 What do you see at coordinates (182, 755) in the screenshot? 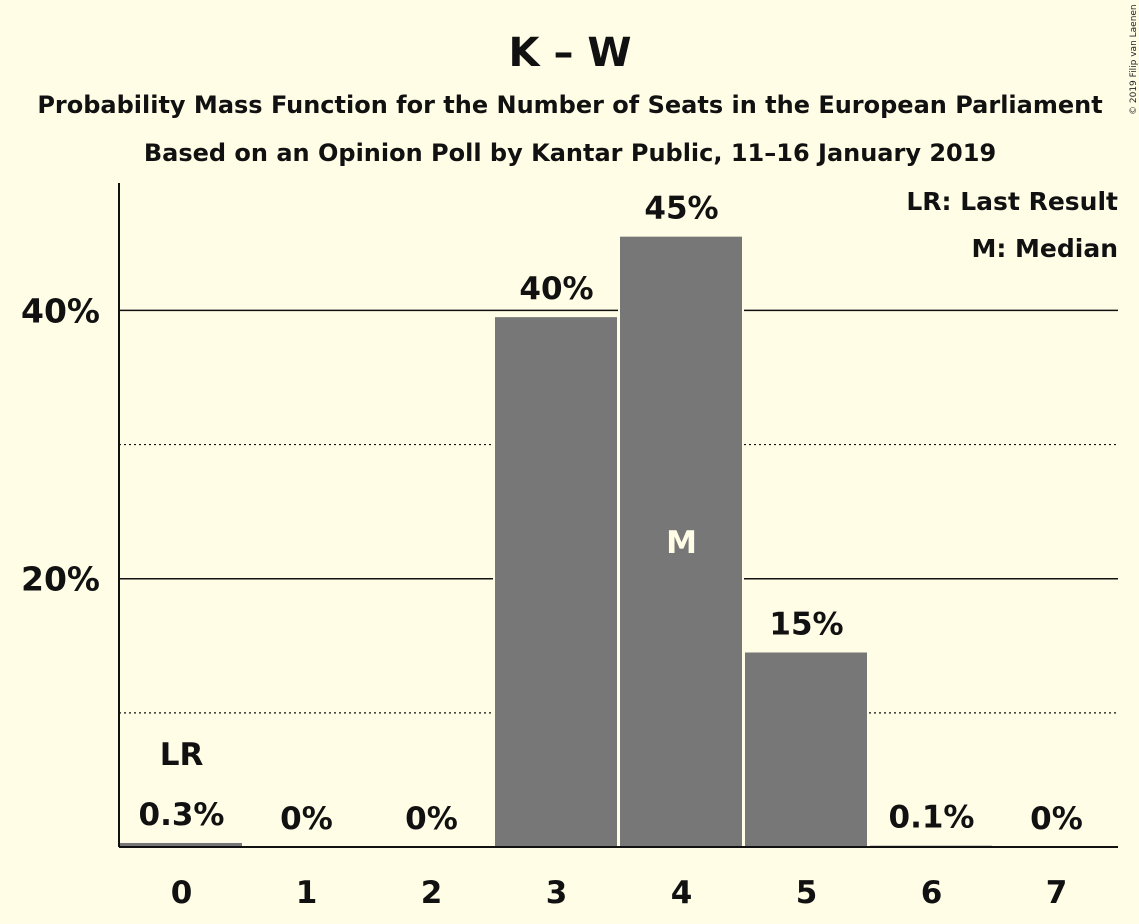
I see `last-result-marker: LR` at bounding box center [182, 755].